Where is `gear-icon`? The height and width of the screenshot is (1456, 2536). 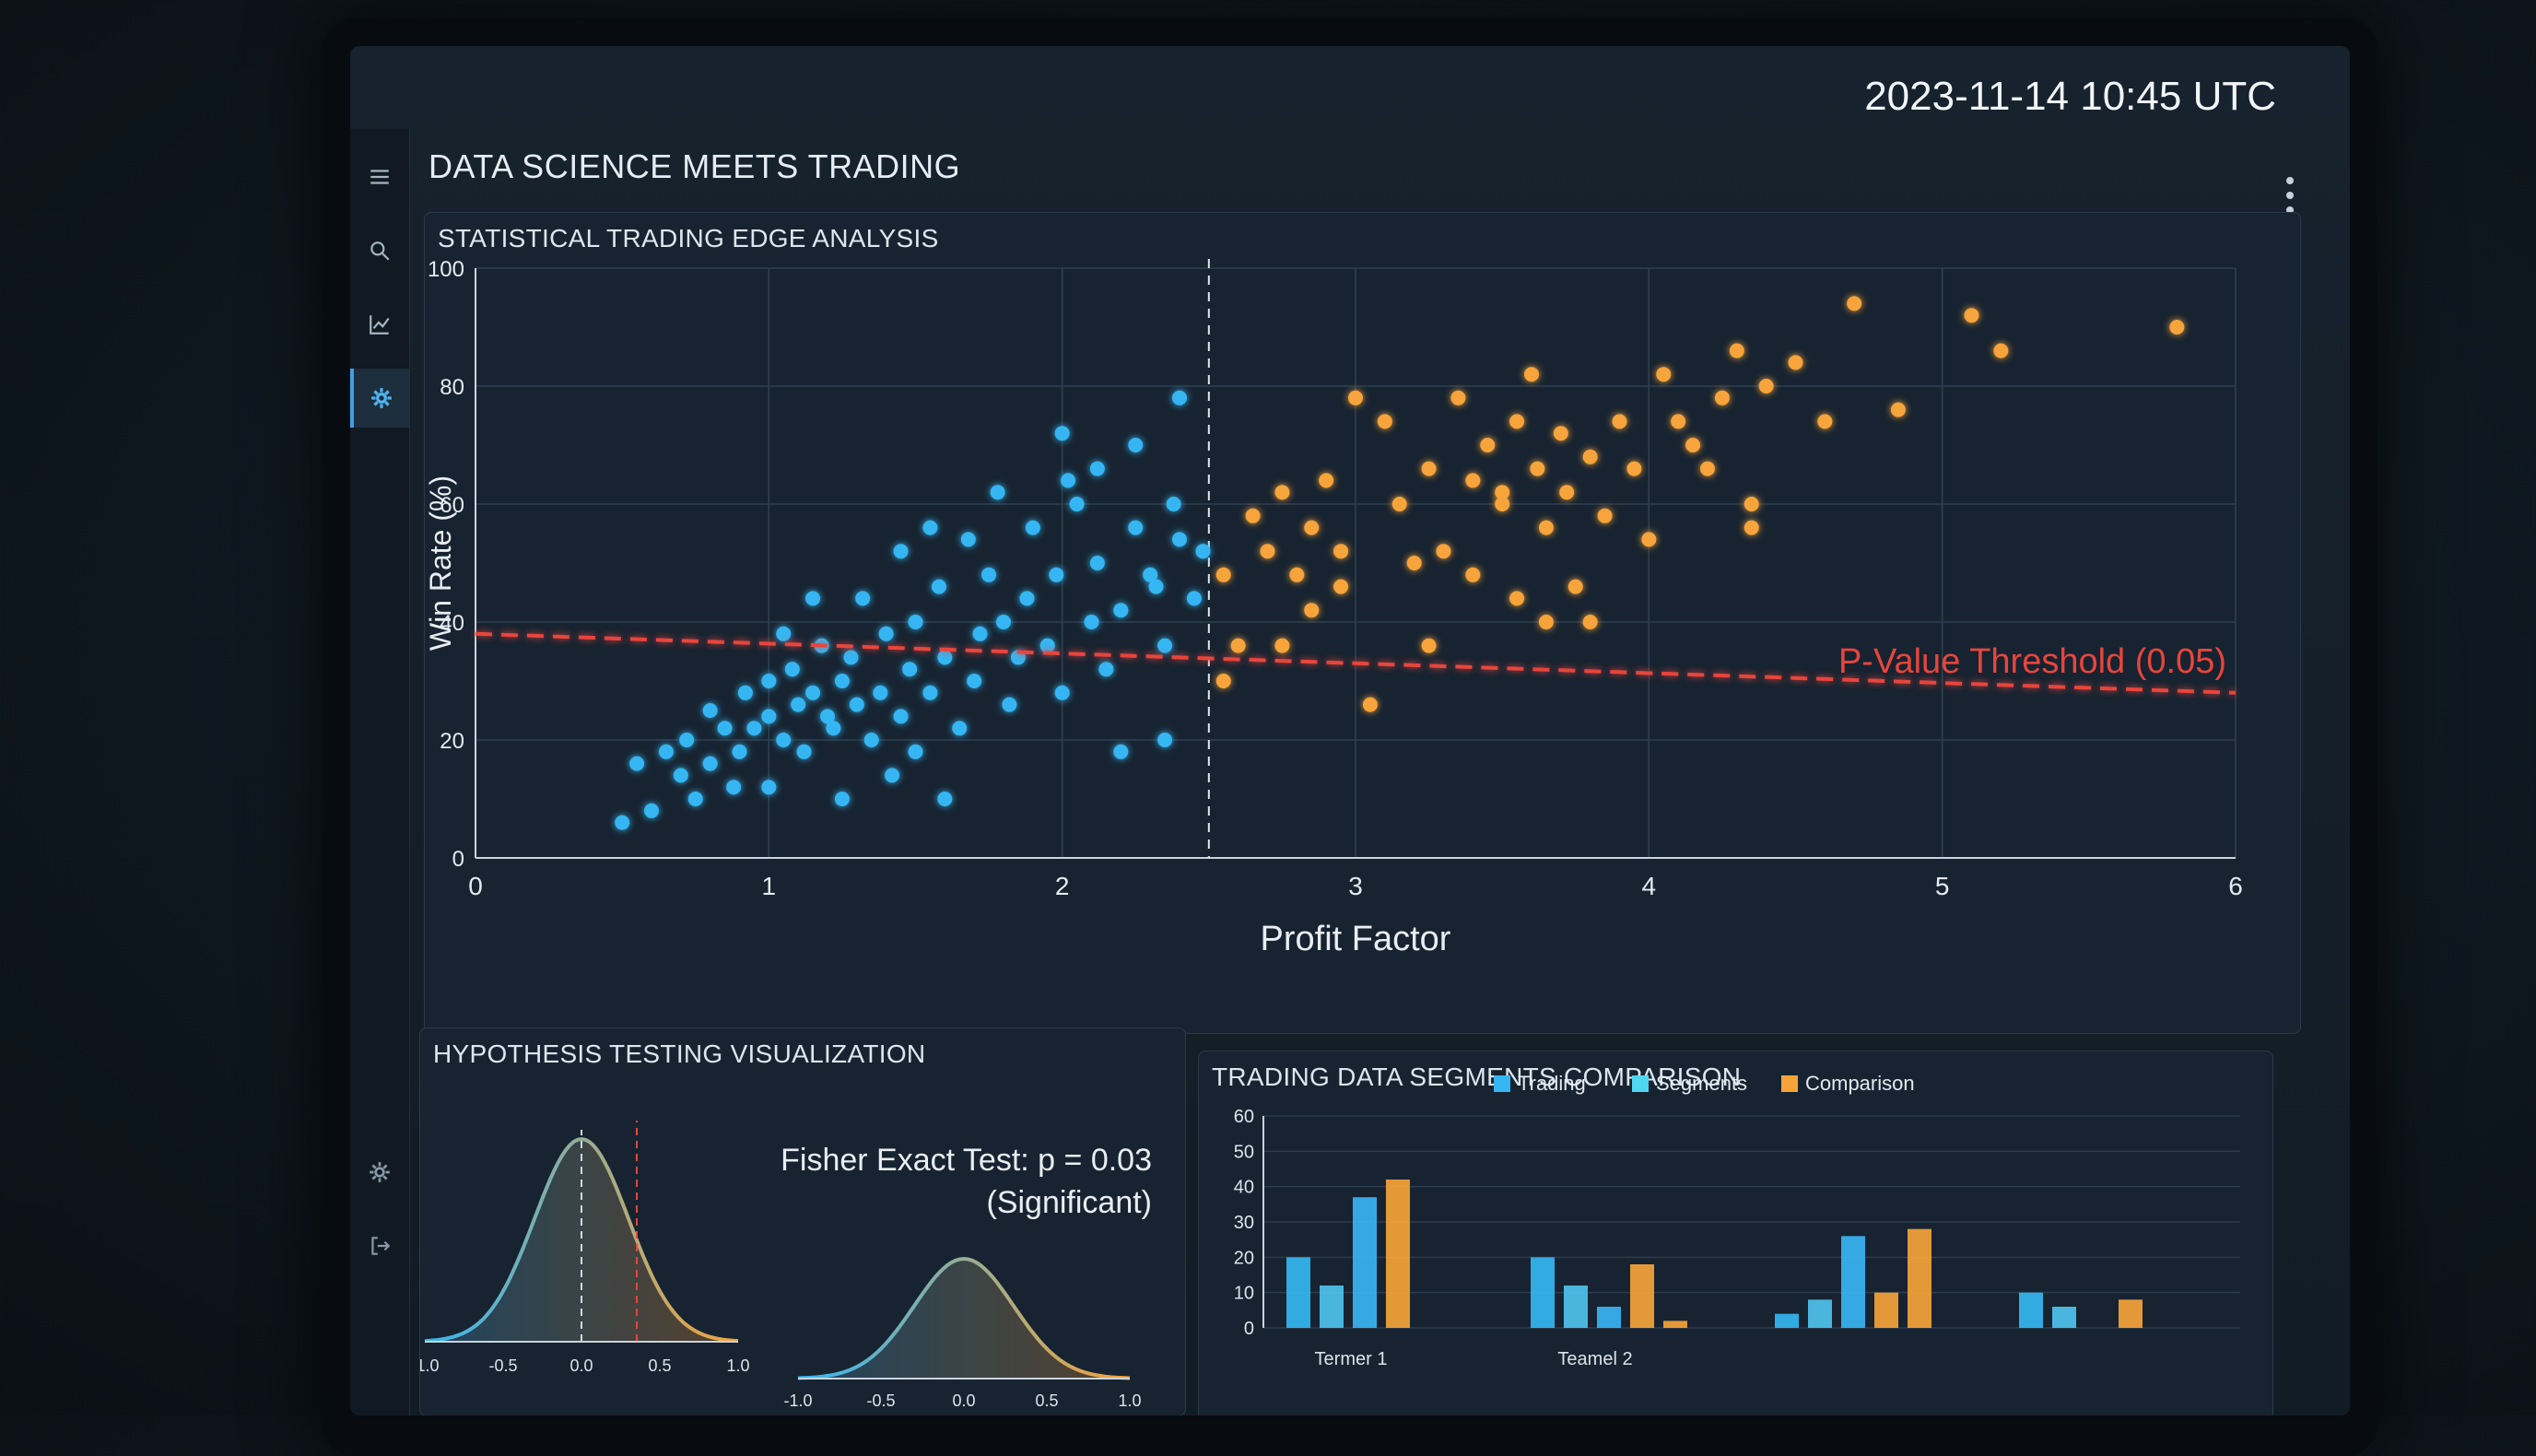
gear-icon is located at coordinates (379, 398).